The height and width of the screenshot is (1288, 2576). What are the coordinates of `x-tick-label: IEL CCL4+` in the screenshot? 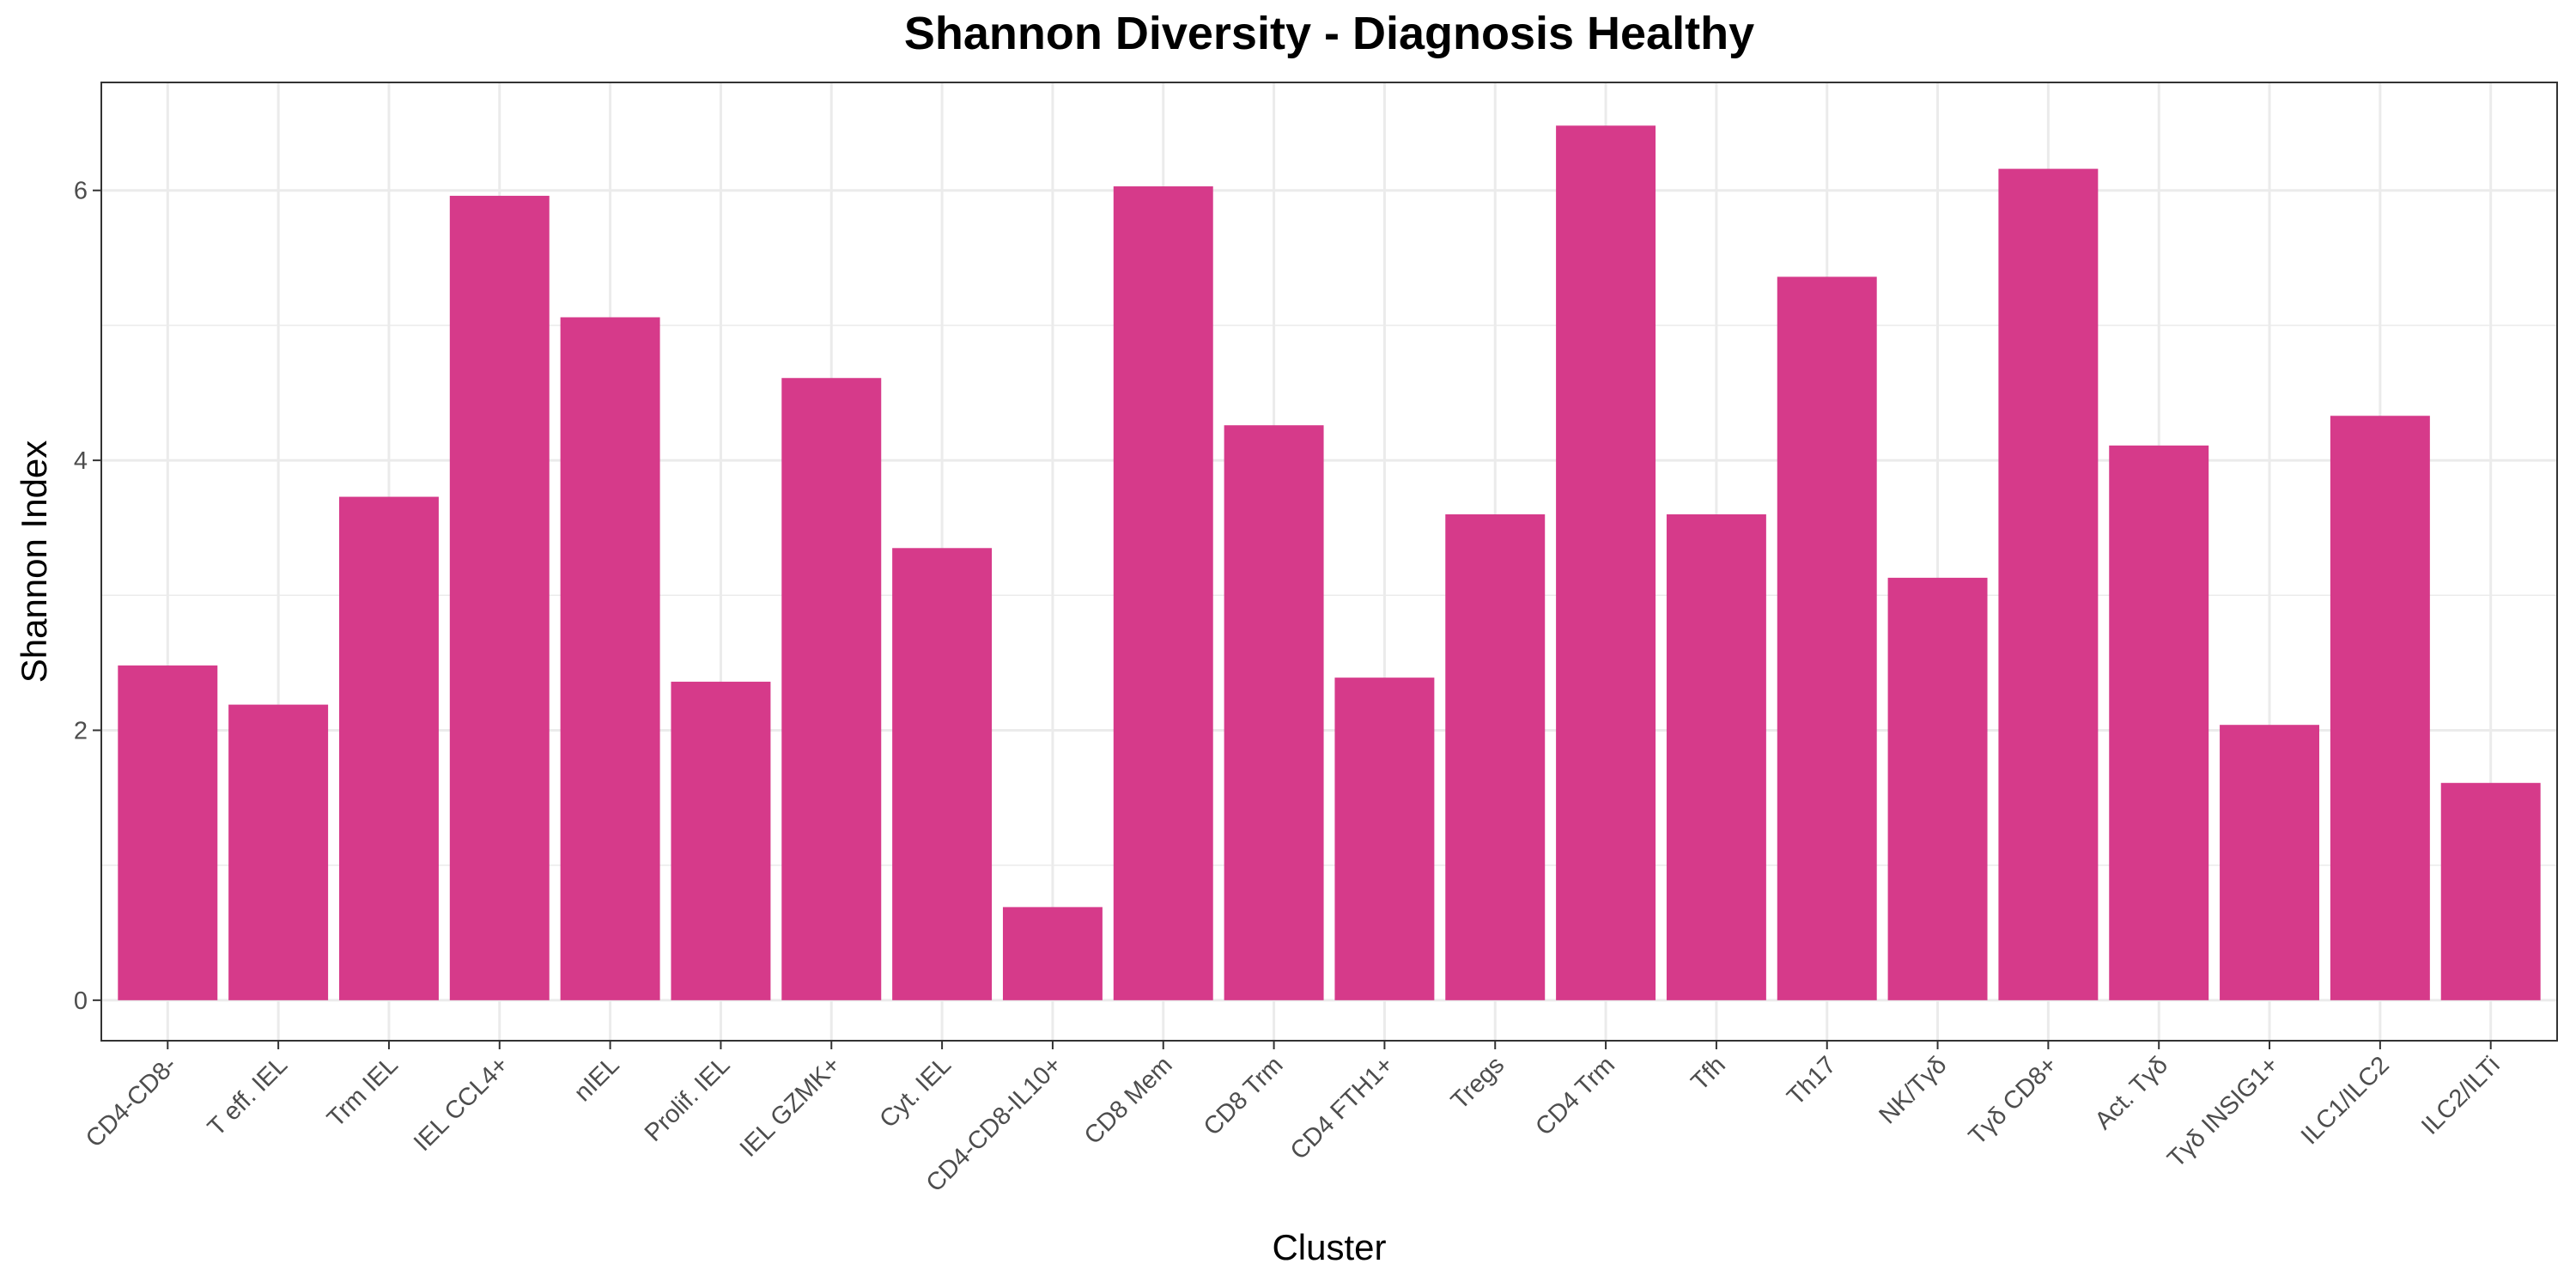 It's located at (461, 1104).